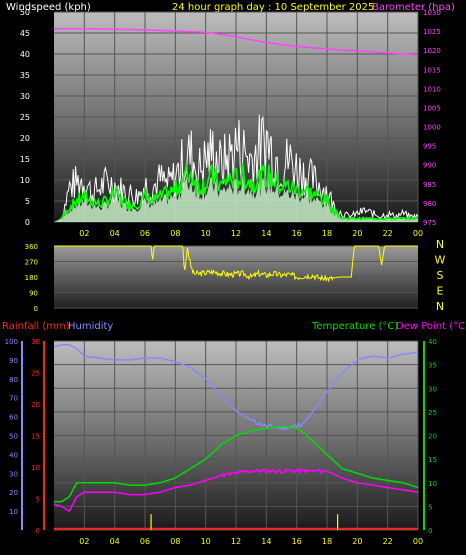 The image size is (466, 555). What do you see at coordinates (327, 541) in the screenshot?
I see `temp-x-tick-label: 18` at bounding box center [327, 541].